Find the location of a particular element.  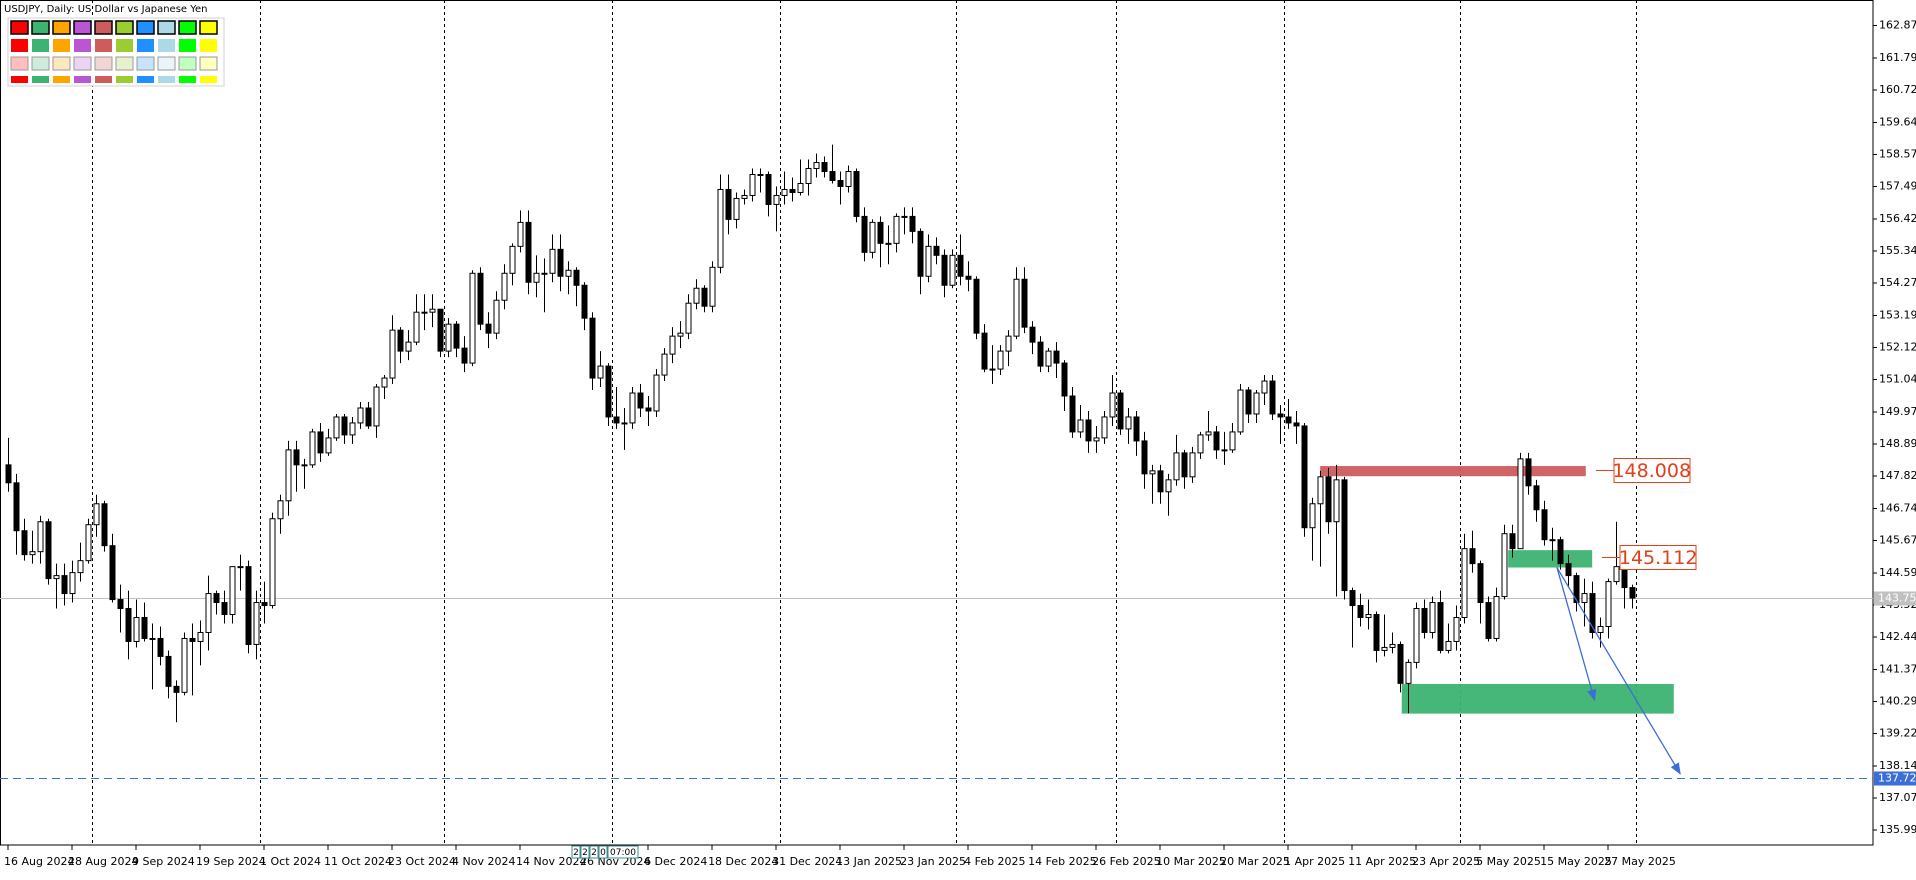

x-tick-label: 13 Jan 2025 is located at coordinates (869, 861).